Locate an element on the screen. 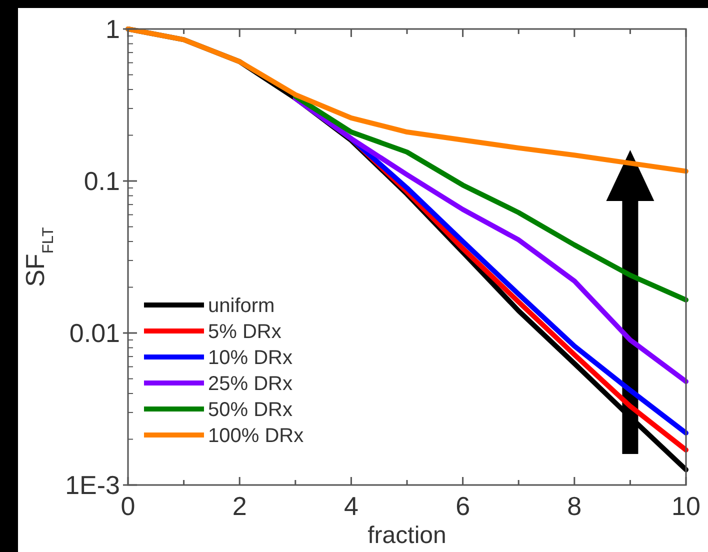  legend-label: 25% DRx is located at coordinates (250, 384).